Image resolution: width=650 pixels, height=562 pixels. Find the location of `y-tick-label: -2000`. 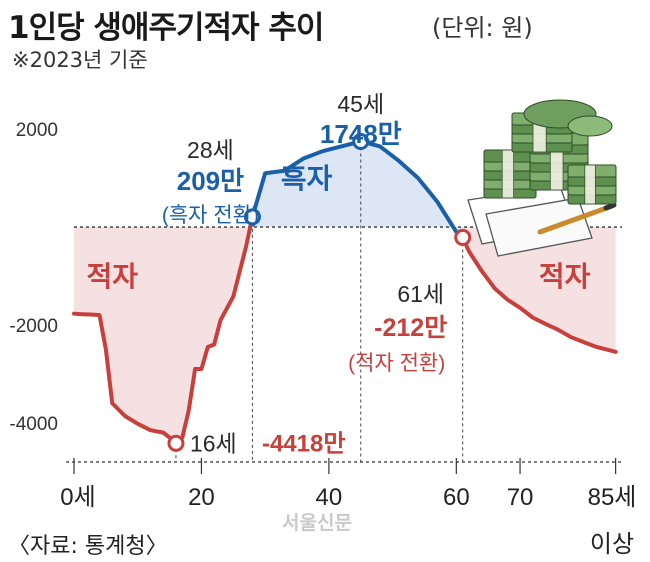

y-tick-label: -2000 is located at coordinates (33, 326).